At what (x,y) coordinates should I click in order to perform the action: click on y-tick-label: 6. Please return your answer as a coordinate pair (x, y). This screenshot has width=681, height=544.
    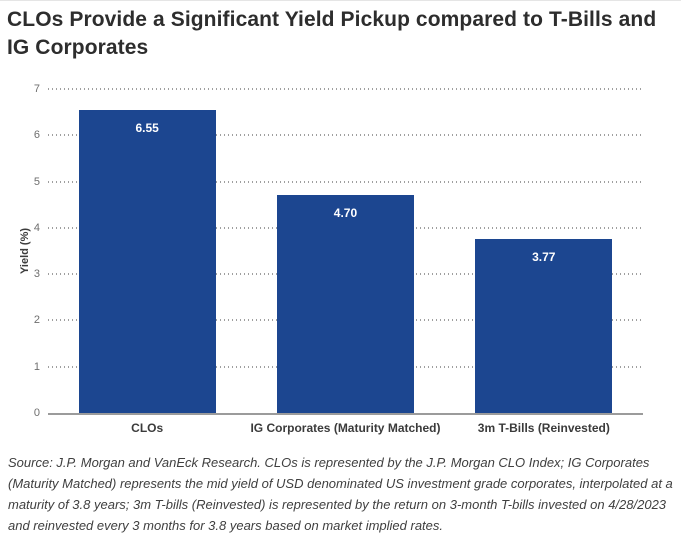
    Looking at the image, I should click on (36, 135).